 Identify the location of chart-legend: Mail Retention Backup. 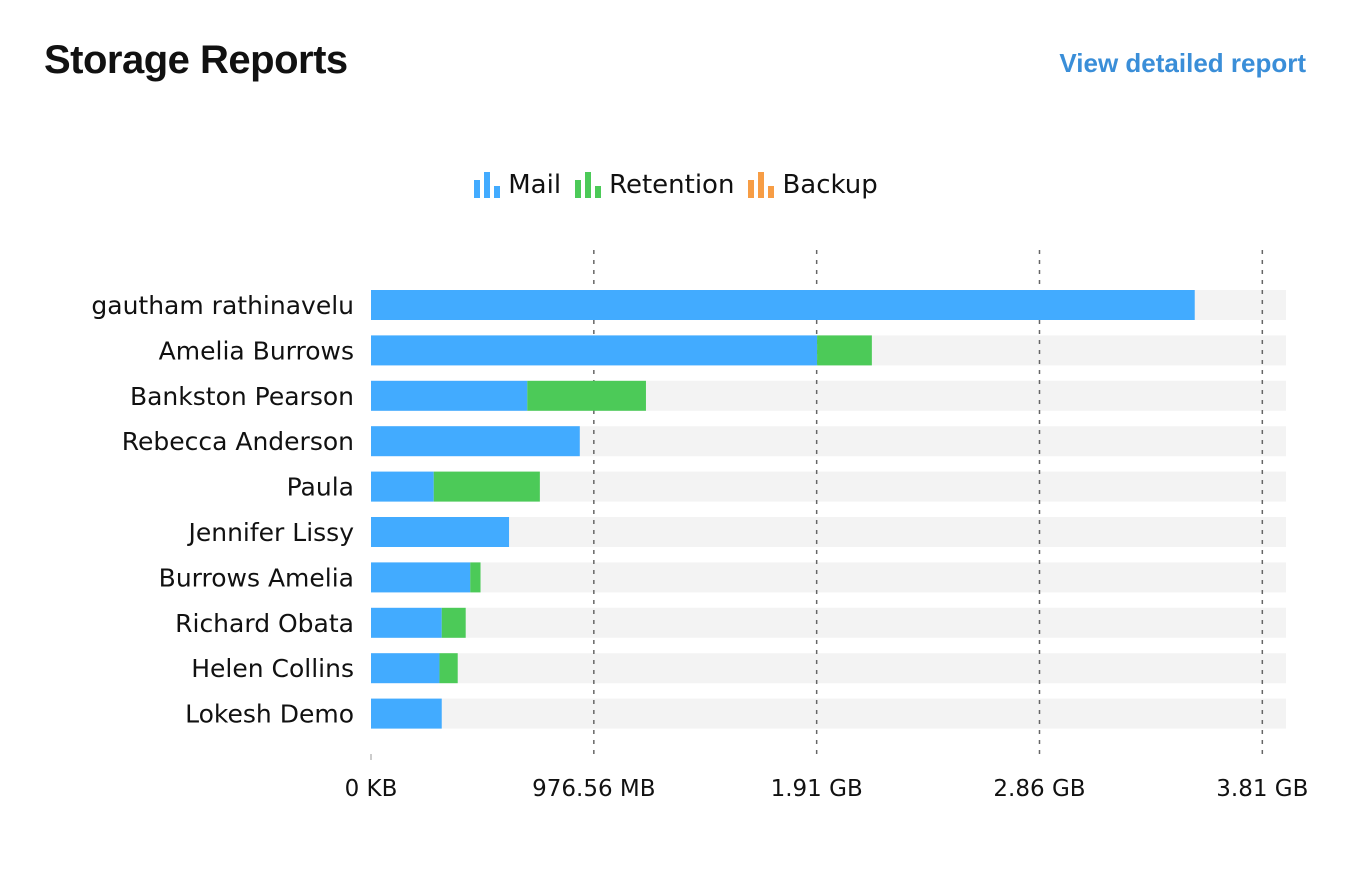
(676, 185).